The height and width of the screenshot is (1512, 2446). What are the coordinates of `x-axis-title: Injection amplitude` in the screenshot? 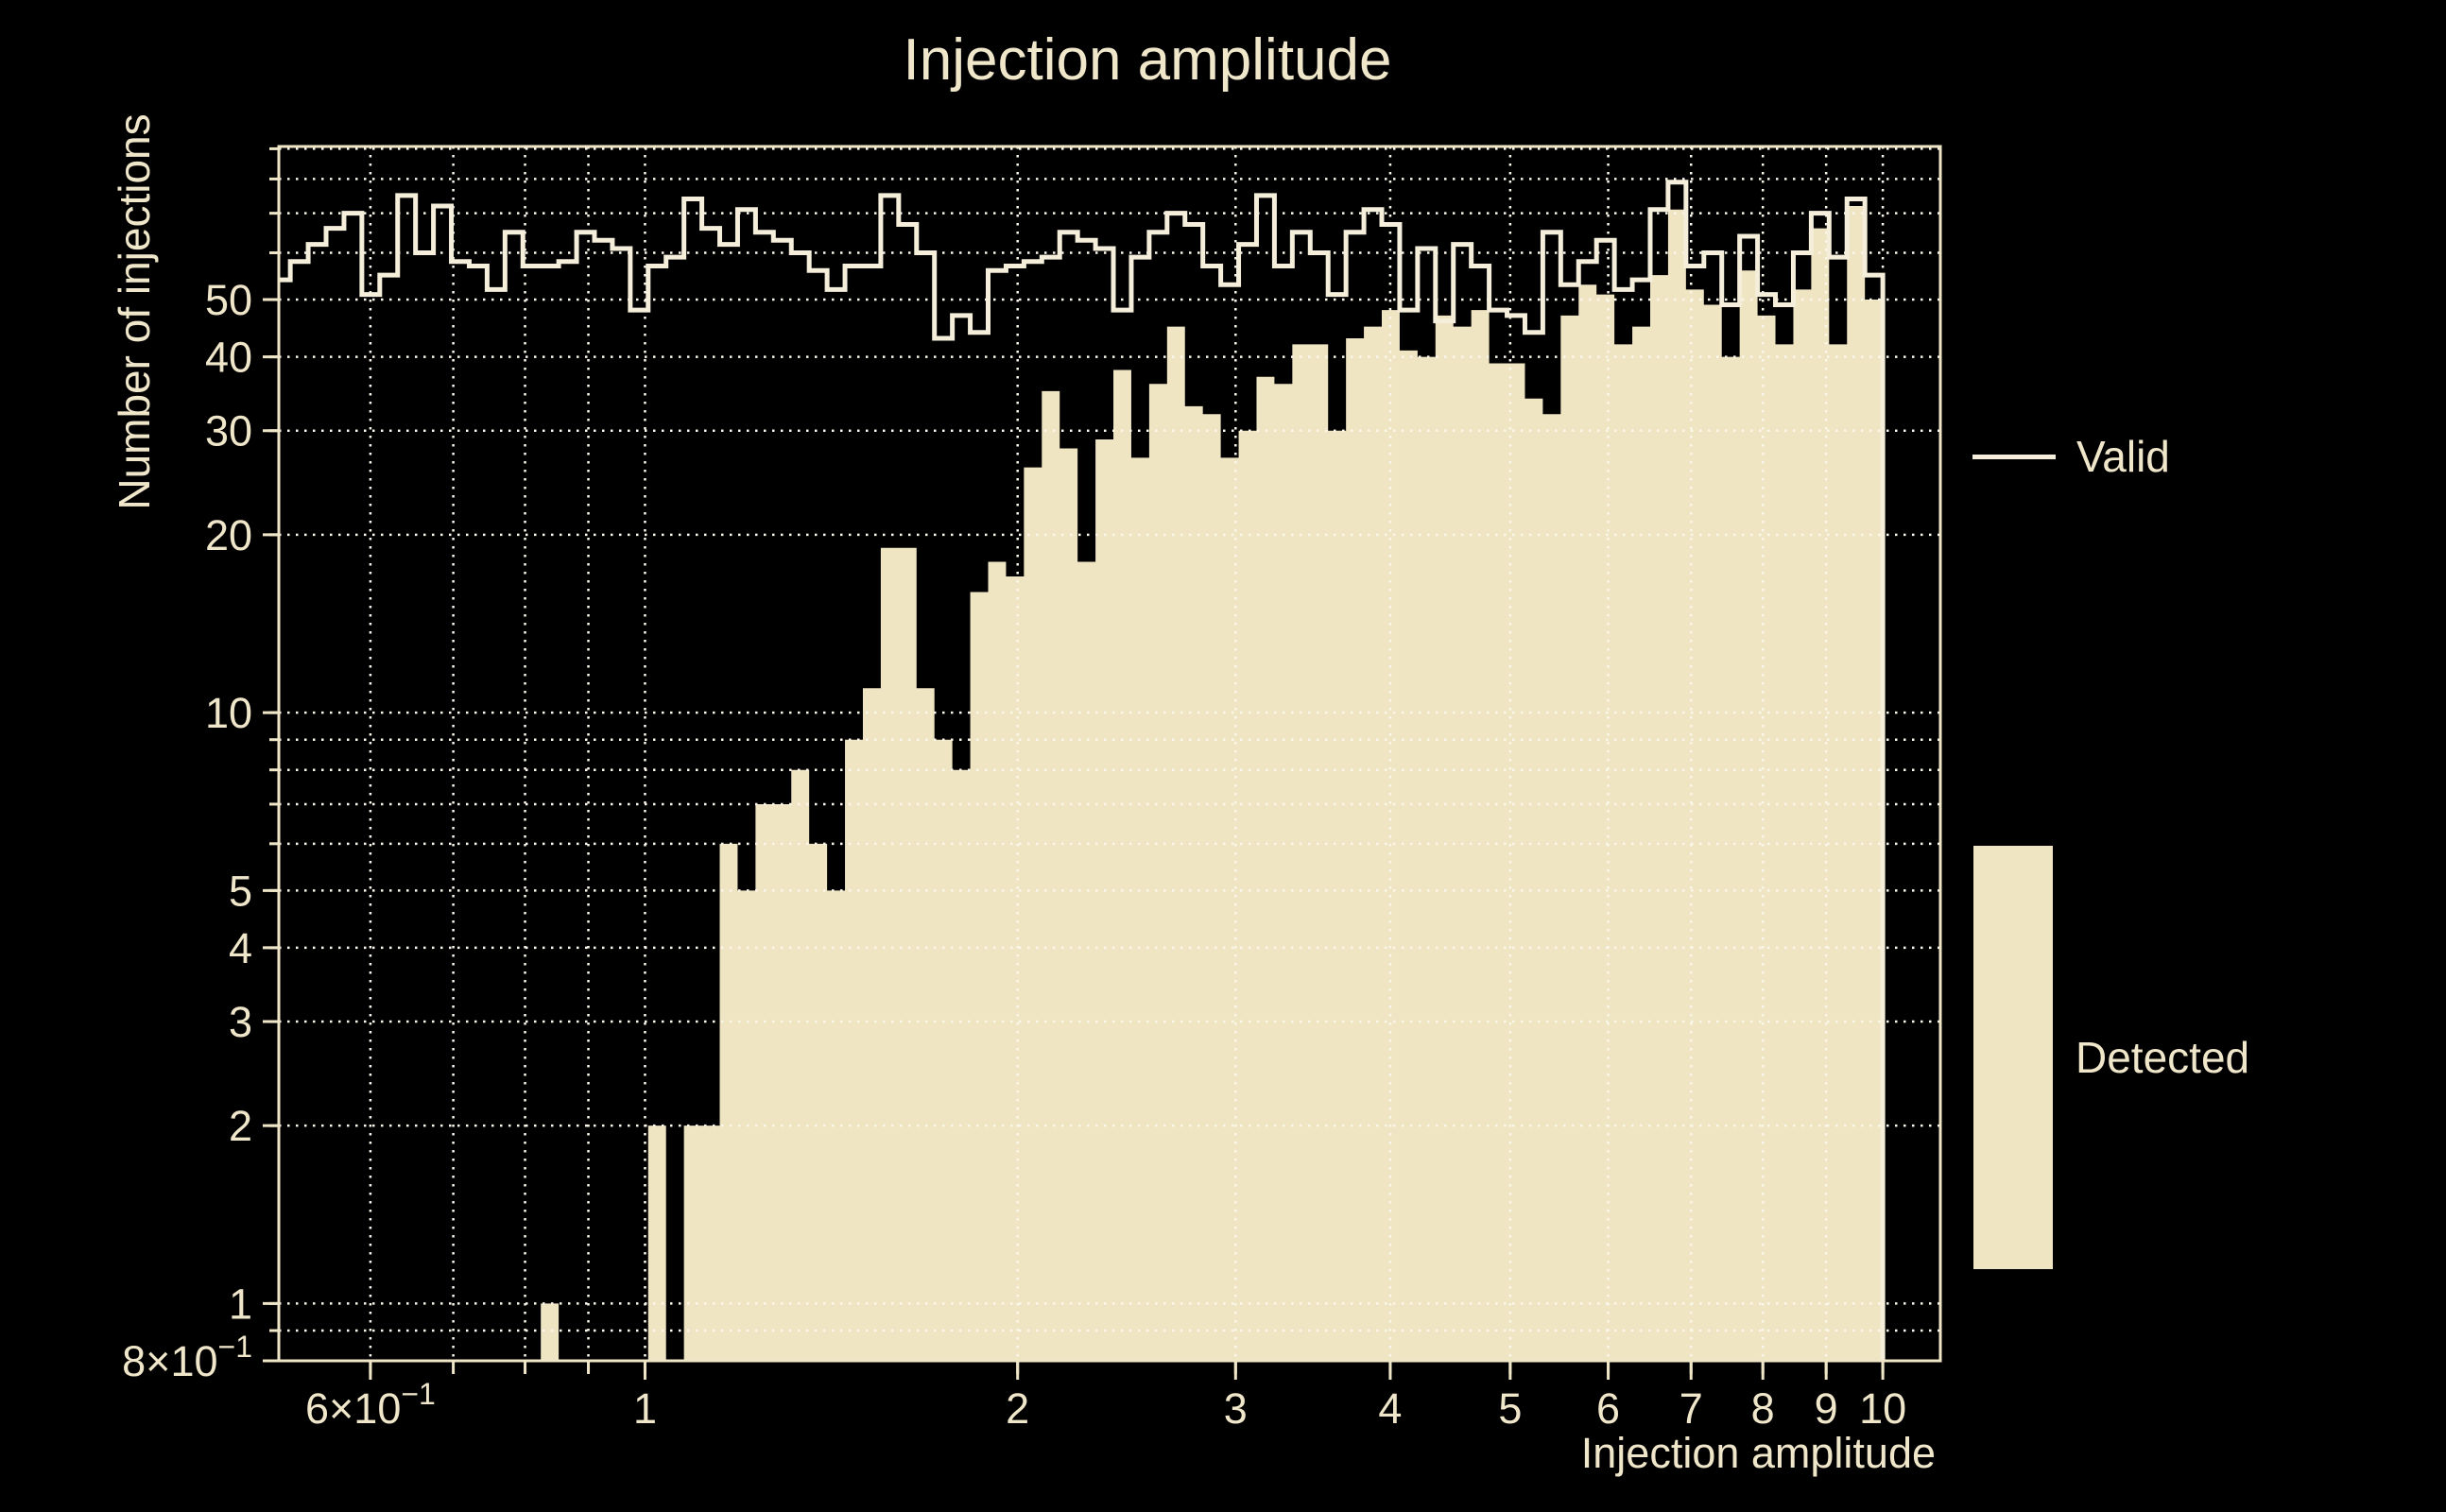 It's located at (1758, 1453).